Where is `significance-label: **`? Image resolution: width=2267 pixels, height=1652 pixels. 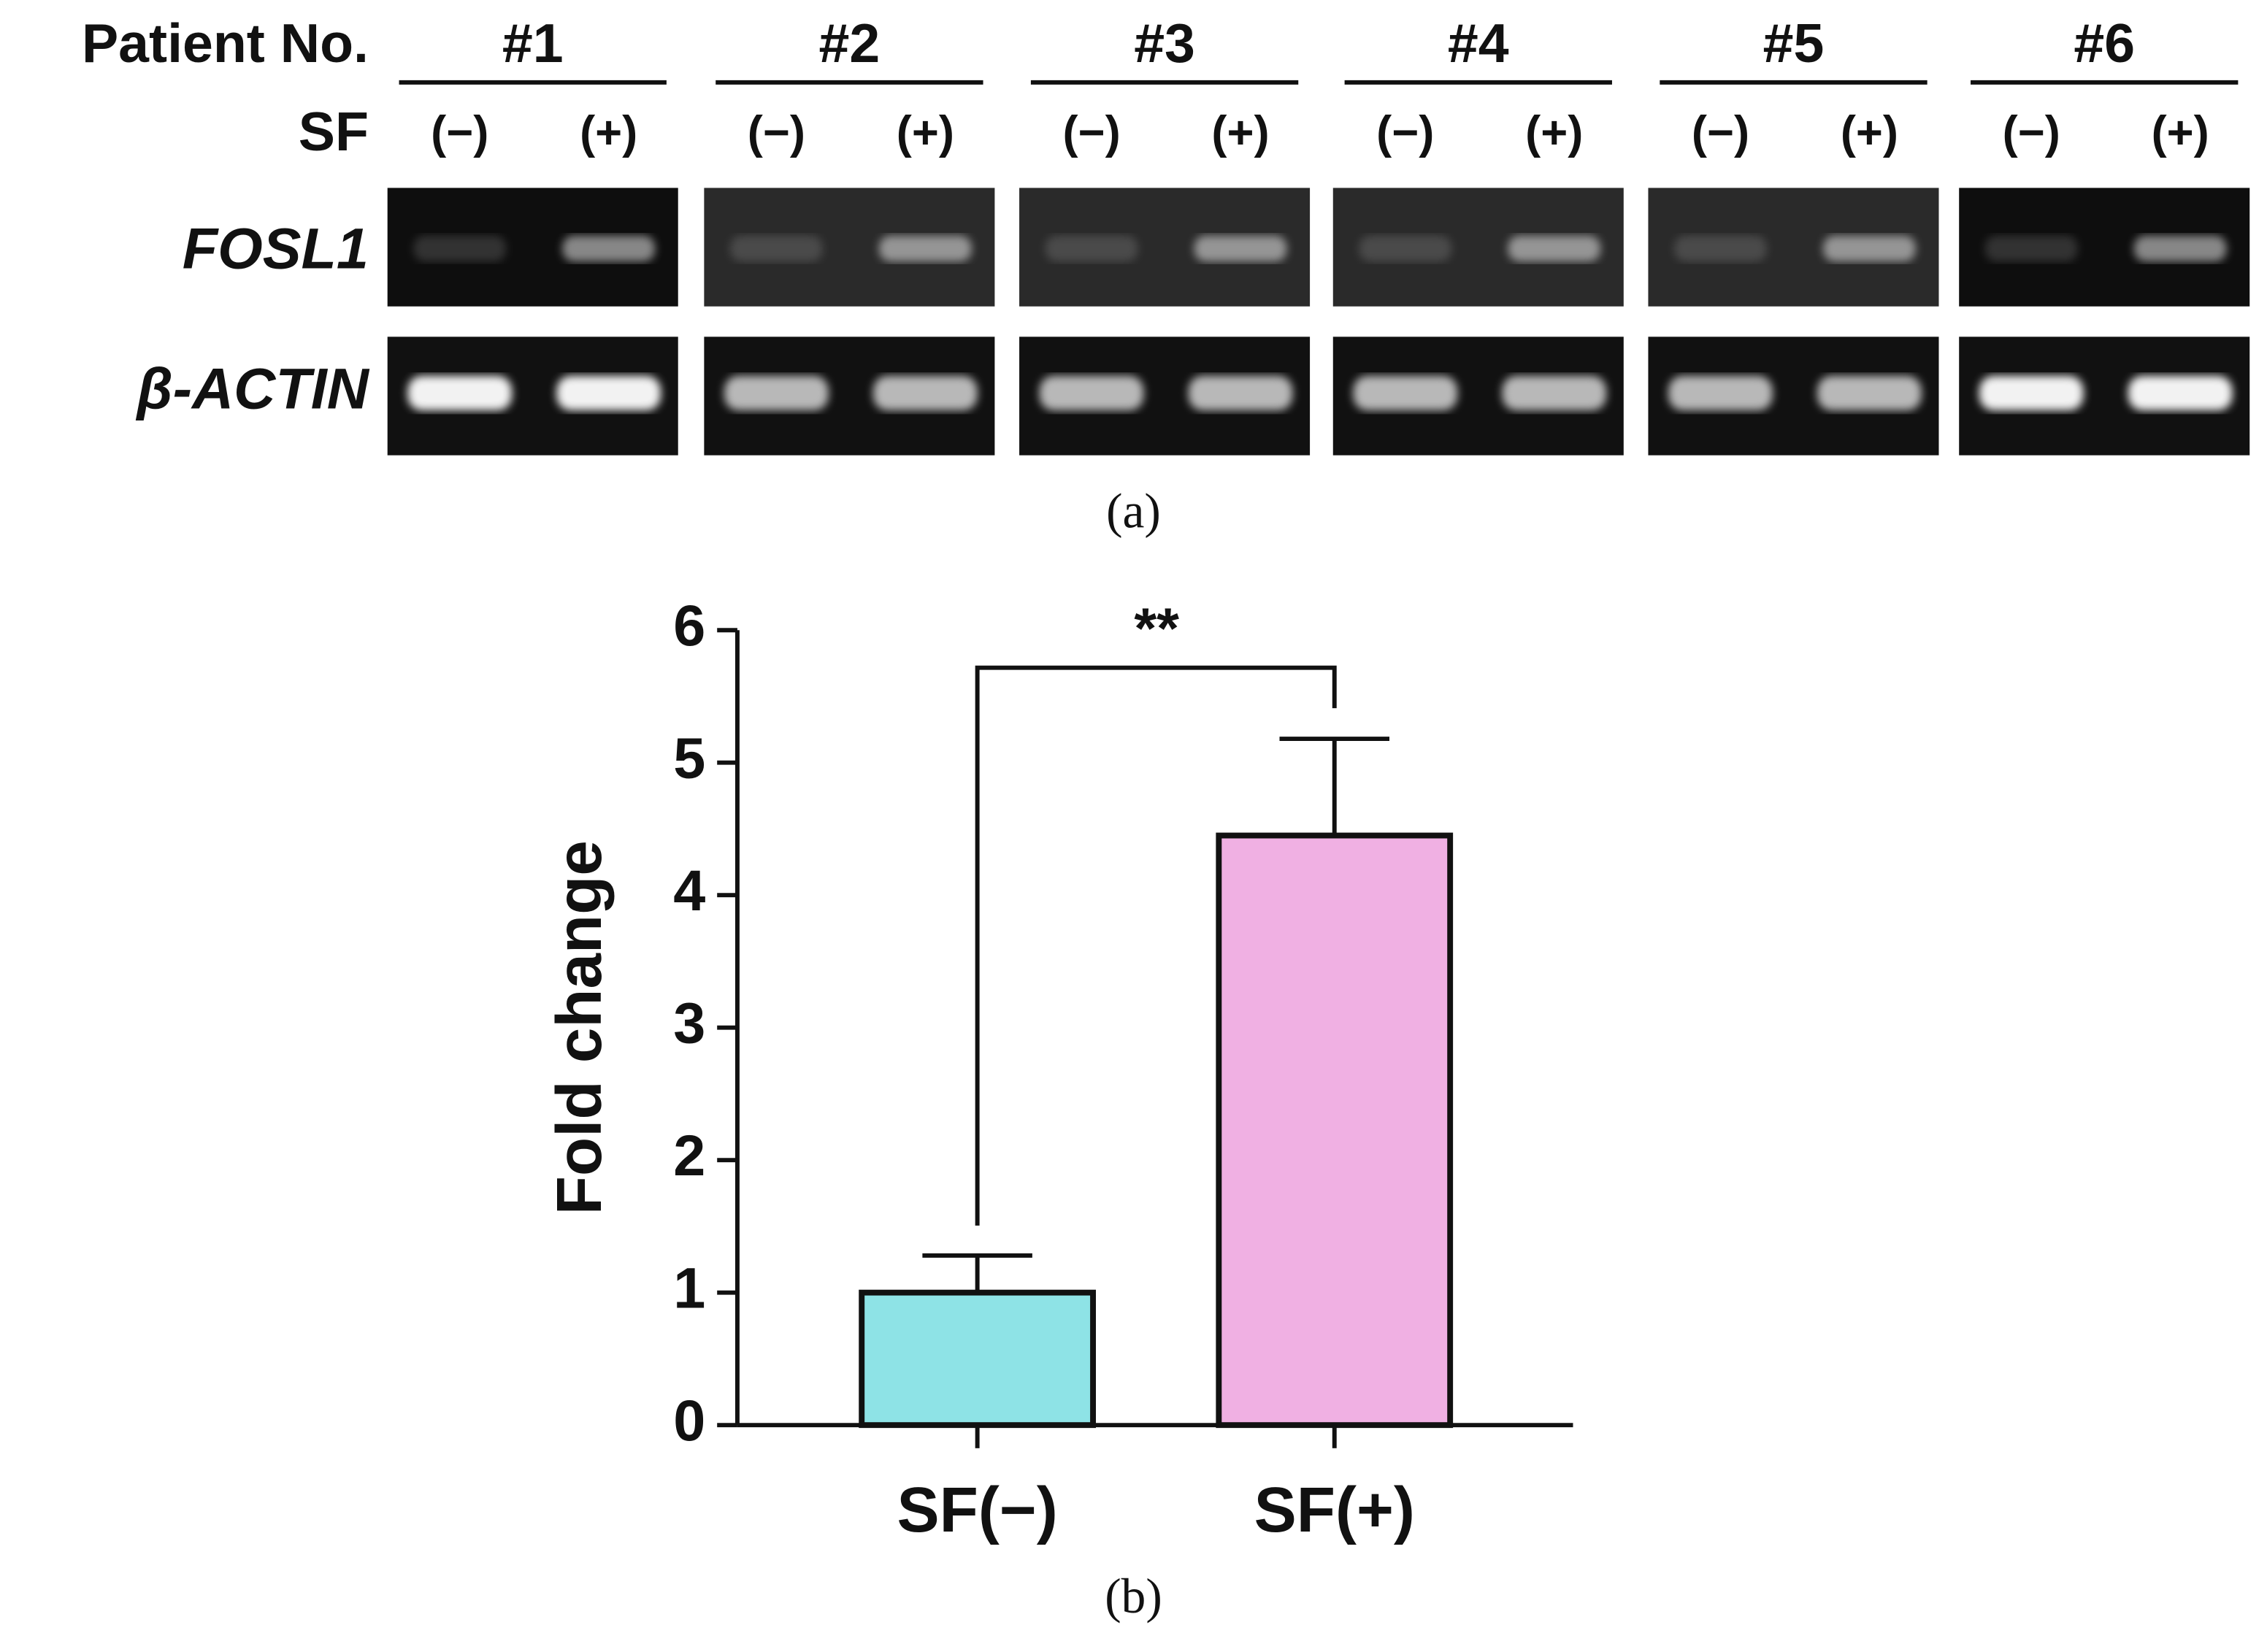 significance-label: ** is located at coordinates (1157, 628).